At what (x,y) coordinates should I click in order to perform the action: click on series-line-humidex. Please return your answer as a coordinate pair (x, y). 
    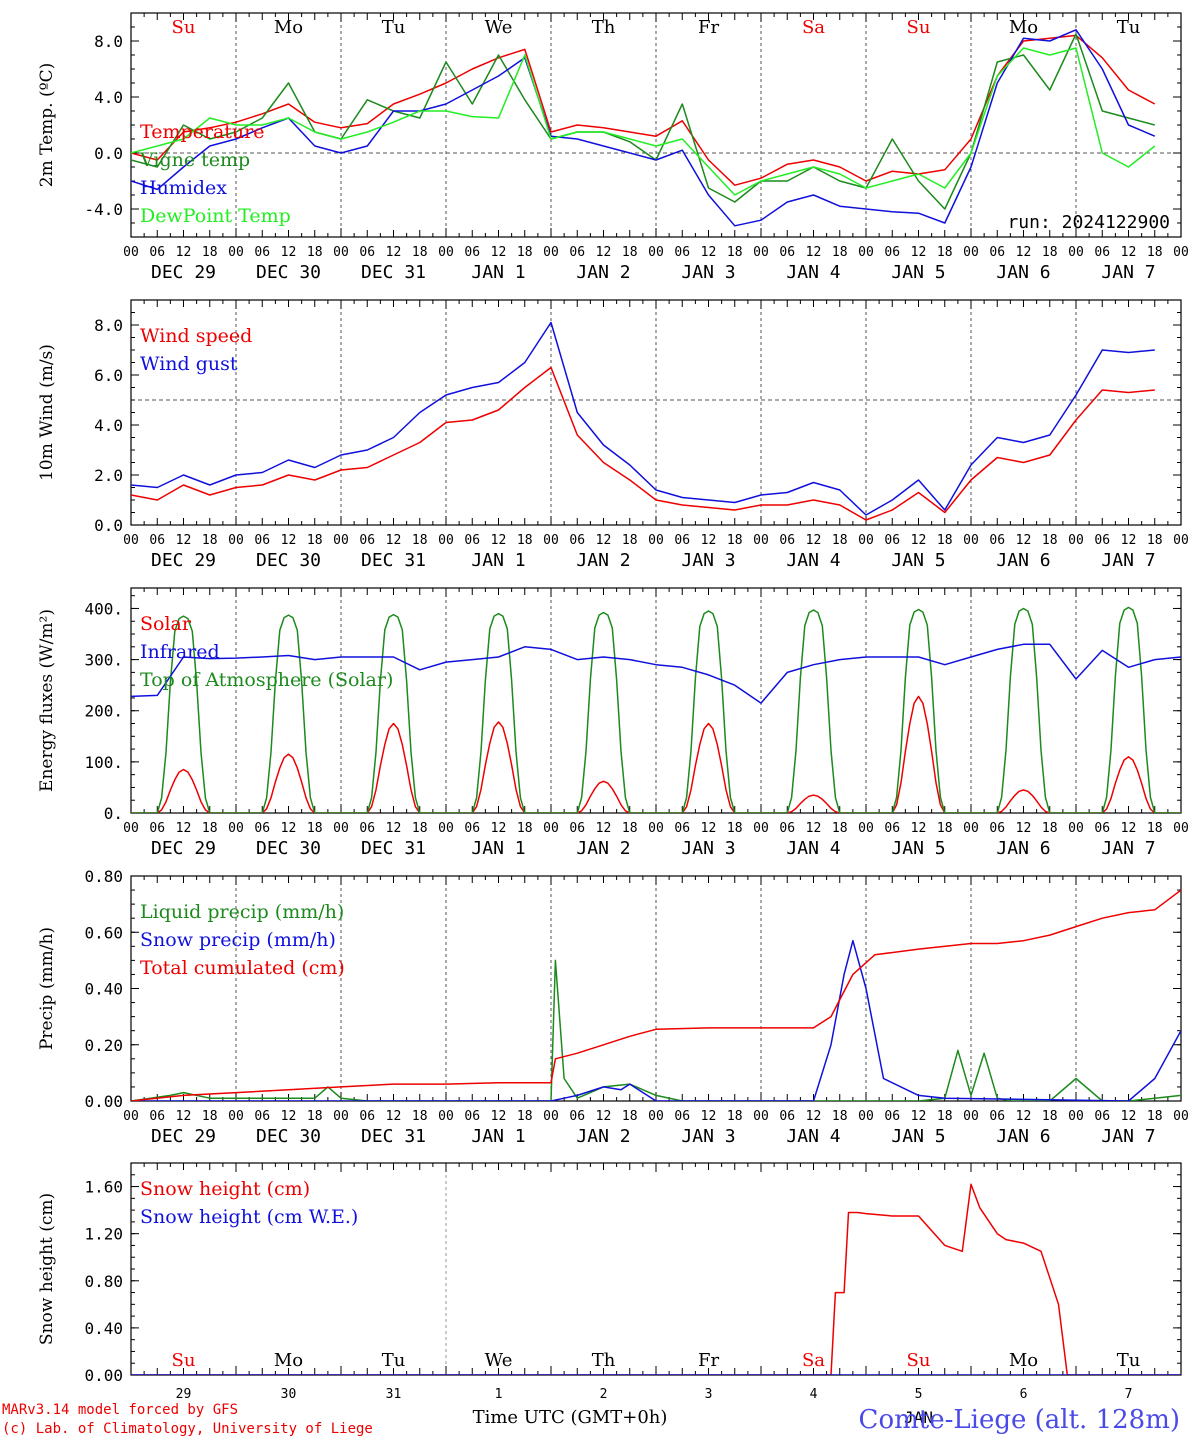
    Looking at the image, I should click on (643, 128).